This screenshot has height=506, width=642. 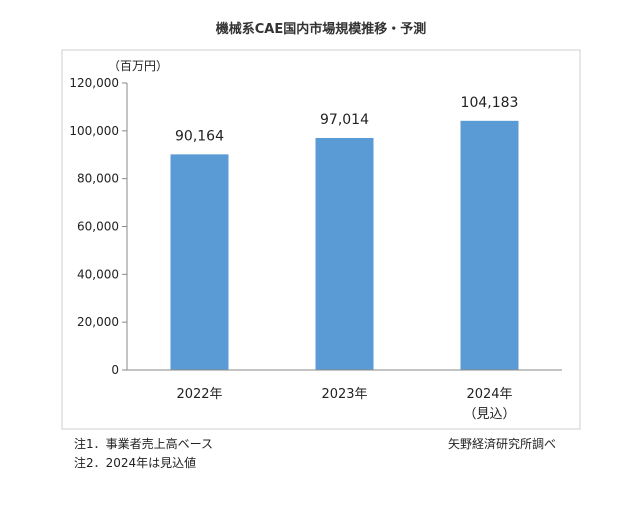 What do you see at coordinates (489, 394) in the screenshot?
I see `category-label-3: 2024年` at bounding box center [489, 394].